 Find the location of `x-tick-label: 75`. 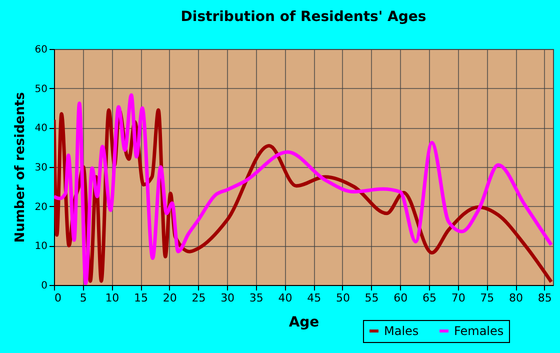

x-tick-label: 75 is located at coordinates (487, 298).